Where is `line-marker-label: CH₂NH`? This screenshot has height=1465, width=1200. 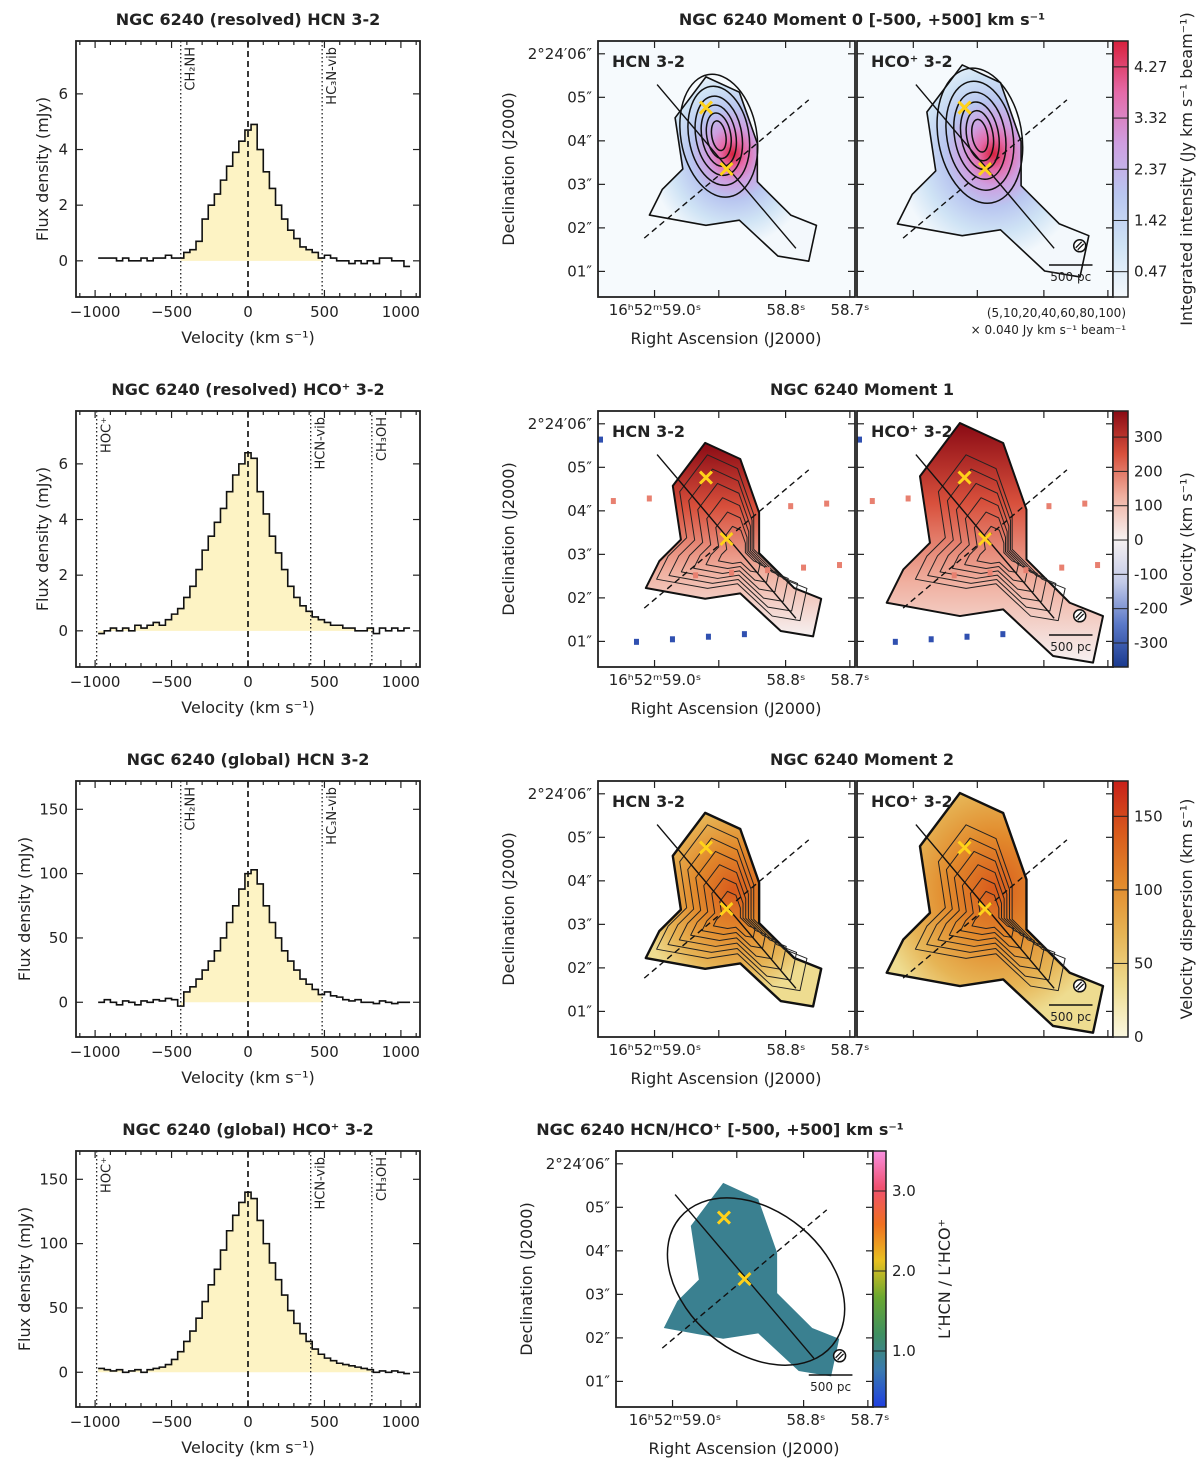
line-marker-label: CH₂NH is located at coordinates (191, 809).